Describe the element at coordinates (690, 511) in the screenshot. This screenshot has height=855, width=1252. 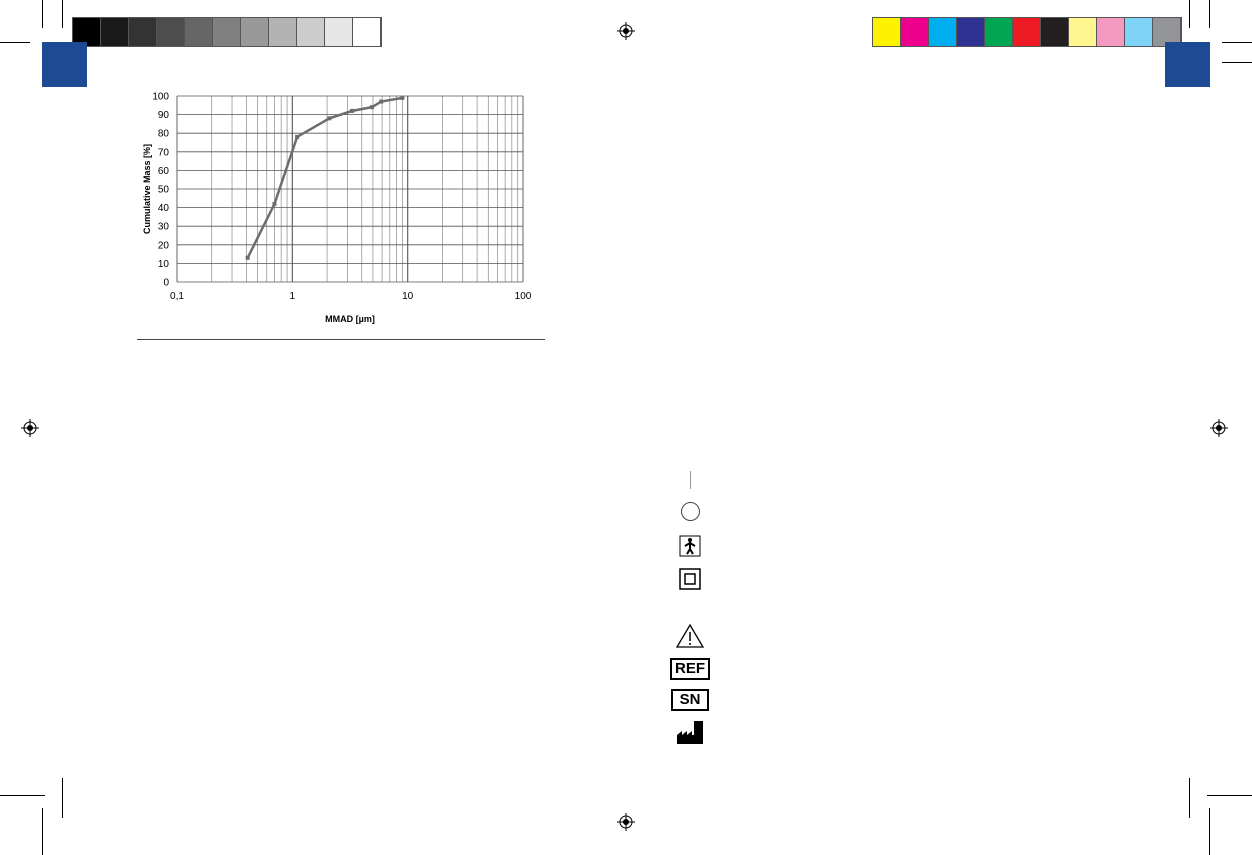
I see `off-symbol-icon` at that location.